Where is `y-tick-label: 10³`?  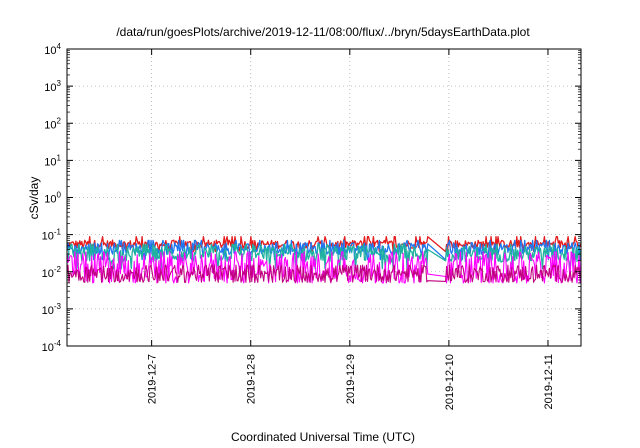
y-tick-label: 10³ is located at coordinates (52, 86).